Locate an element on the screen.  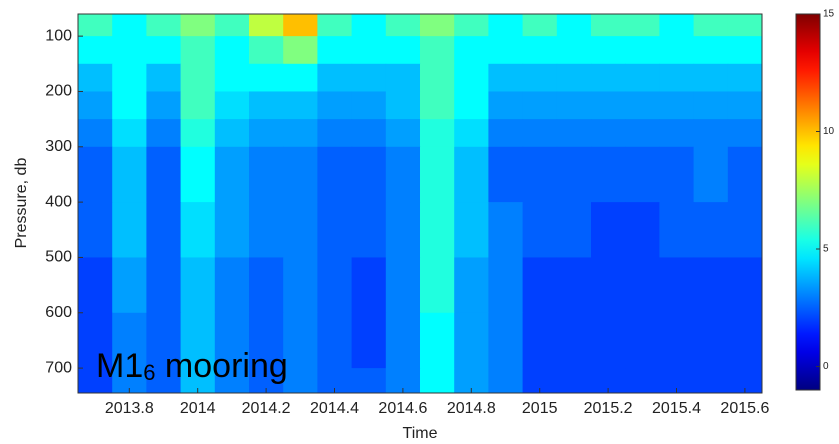
colorbar-tick-label: 10 is located at coordinates (829, 131).